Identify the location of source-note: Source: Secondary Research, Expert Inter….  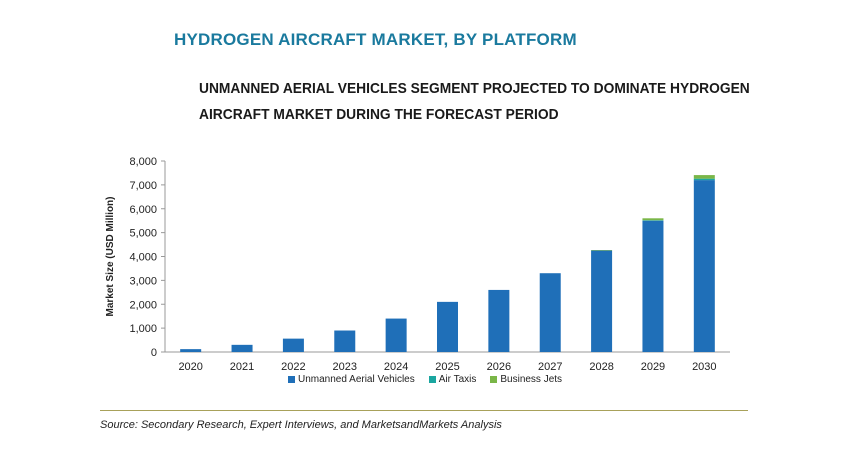
(301, 425).